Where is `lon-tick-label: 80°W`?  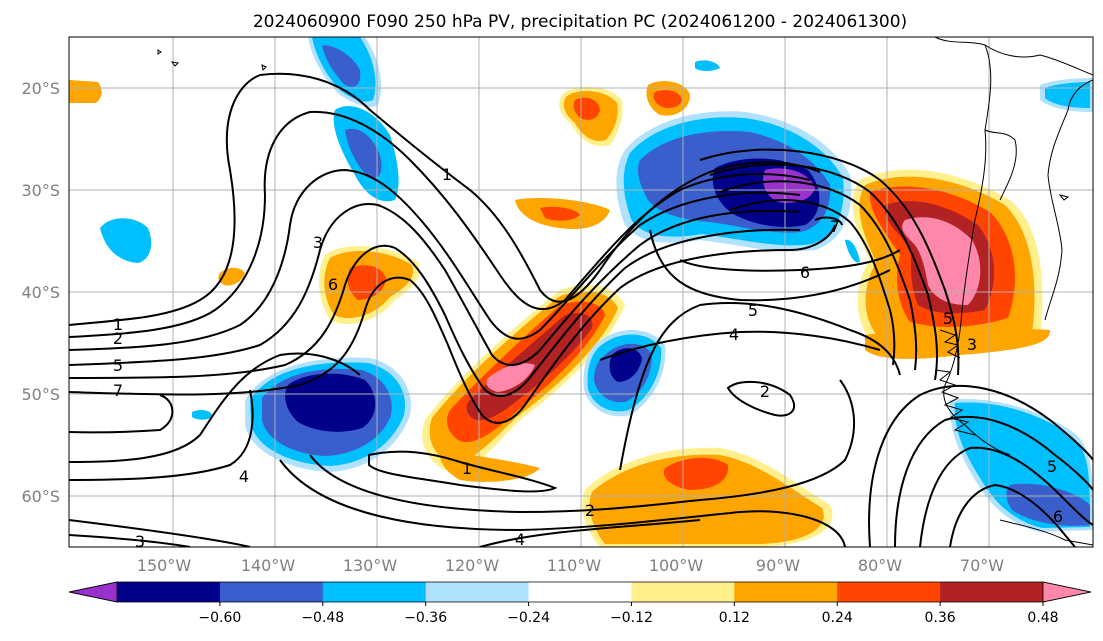
lon-tick-label: 80°W is located at coordinates (880, 565).